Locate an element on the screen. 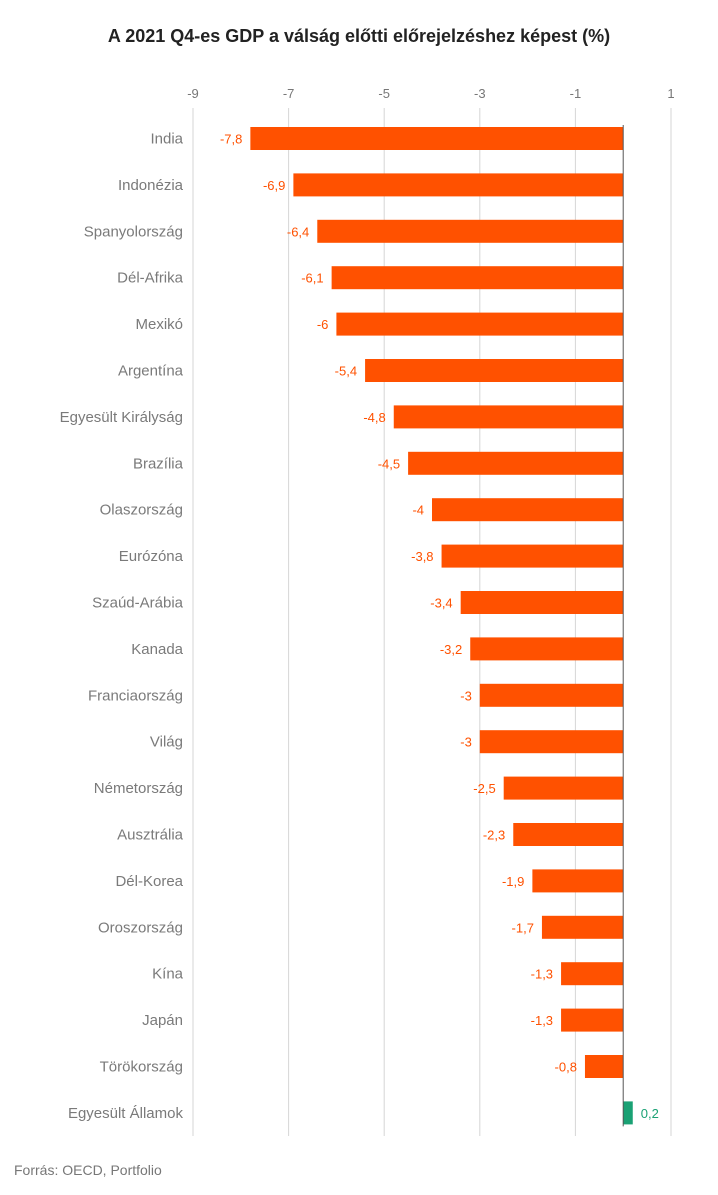  x-tick-label: 1 is located at coordinates (670, 93).